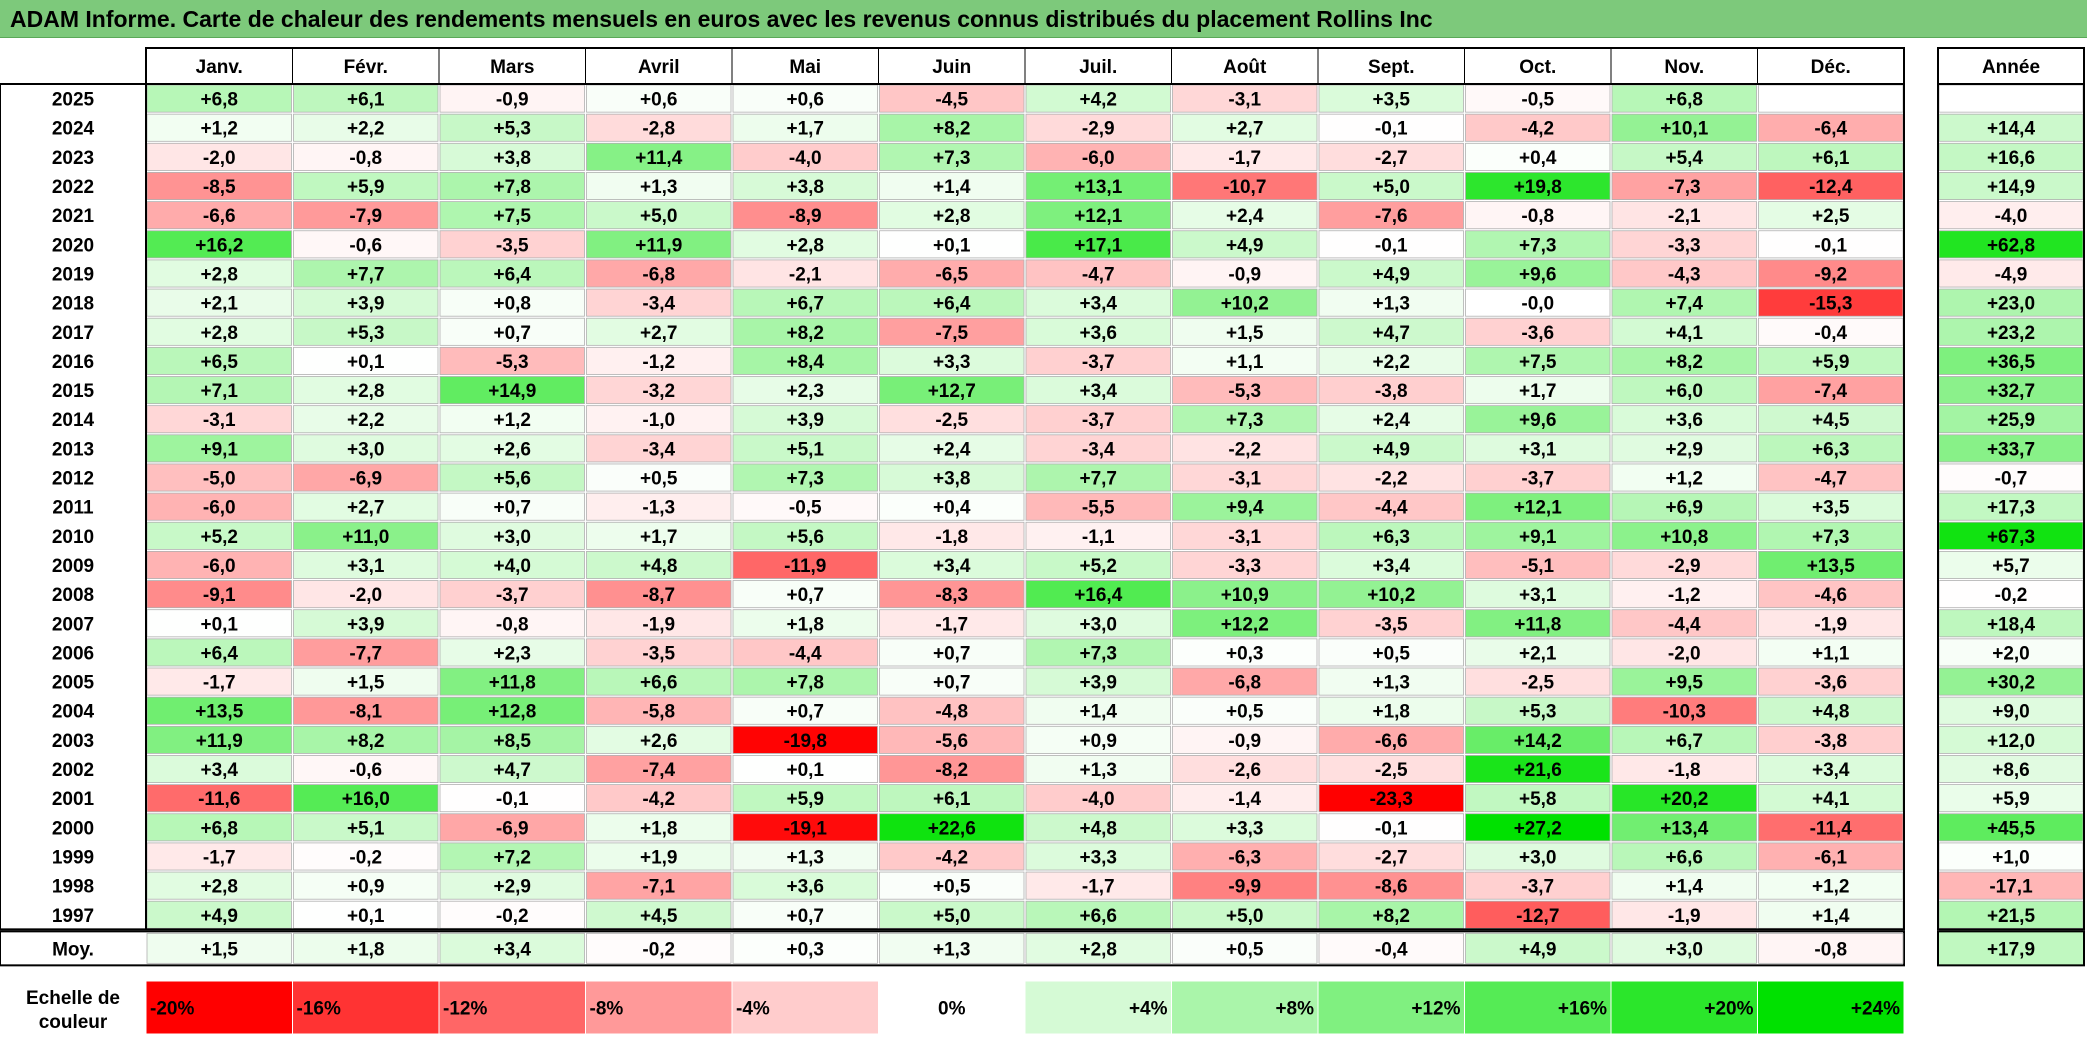  I want to click on cell-value: -6,1, so click(1830, 857).